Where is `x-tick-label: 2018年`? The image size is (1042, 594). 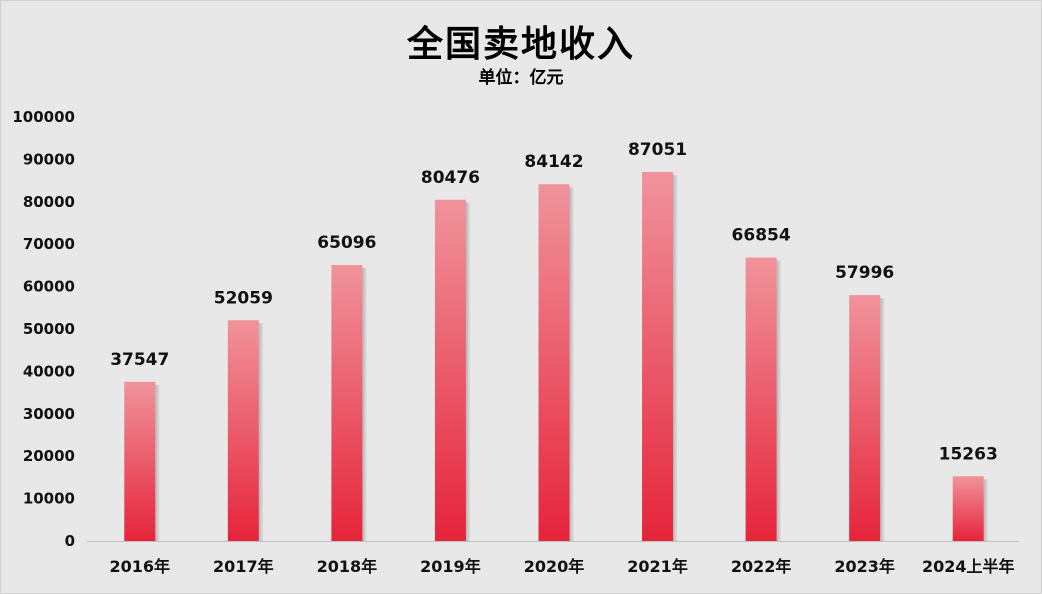
x-tick-label: 2018年 is located at coordinates (347, 566).